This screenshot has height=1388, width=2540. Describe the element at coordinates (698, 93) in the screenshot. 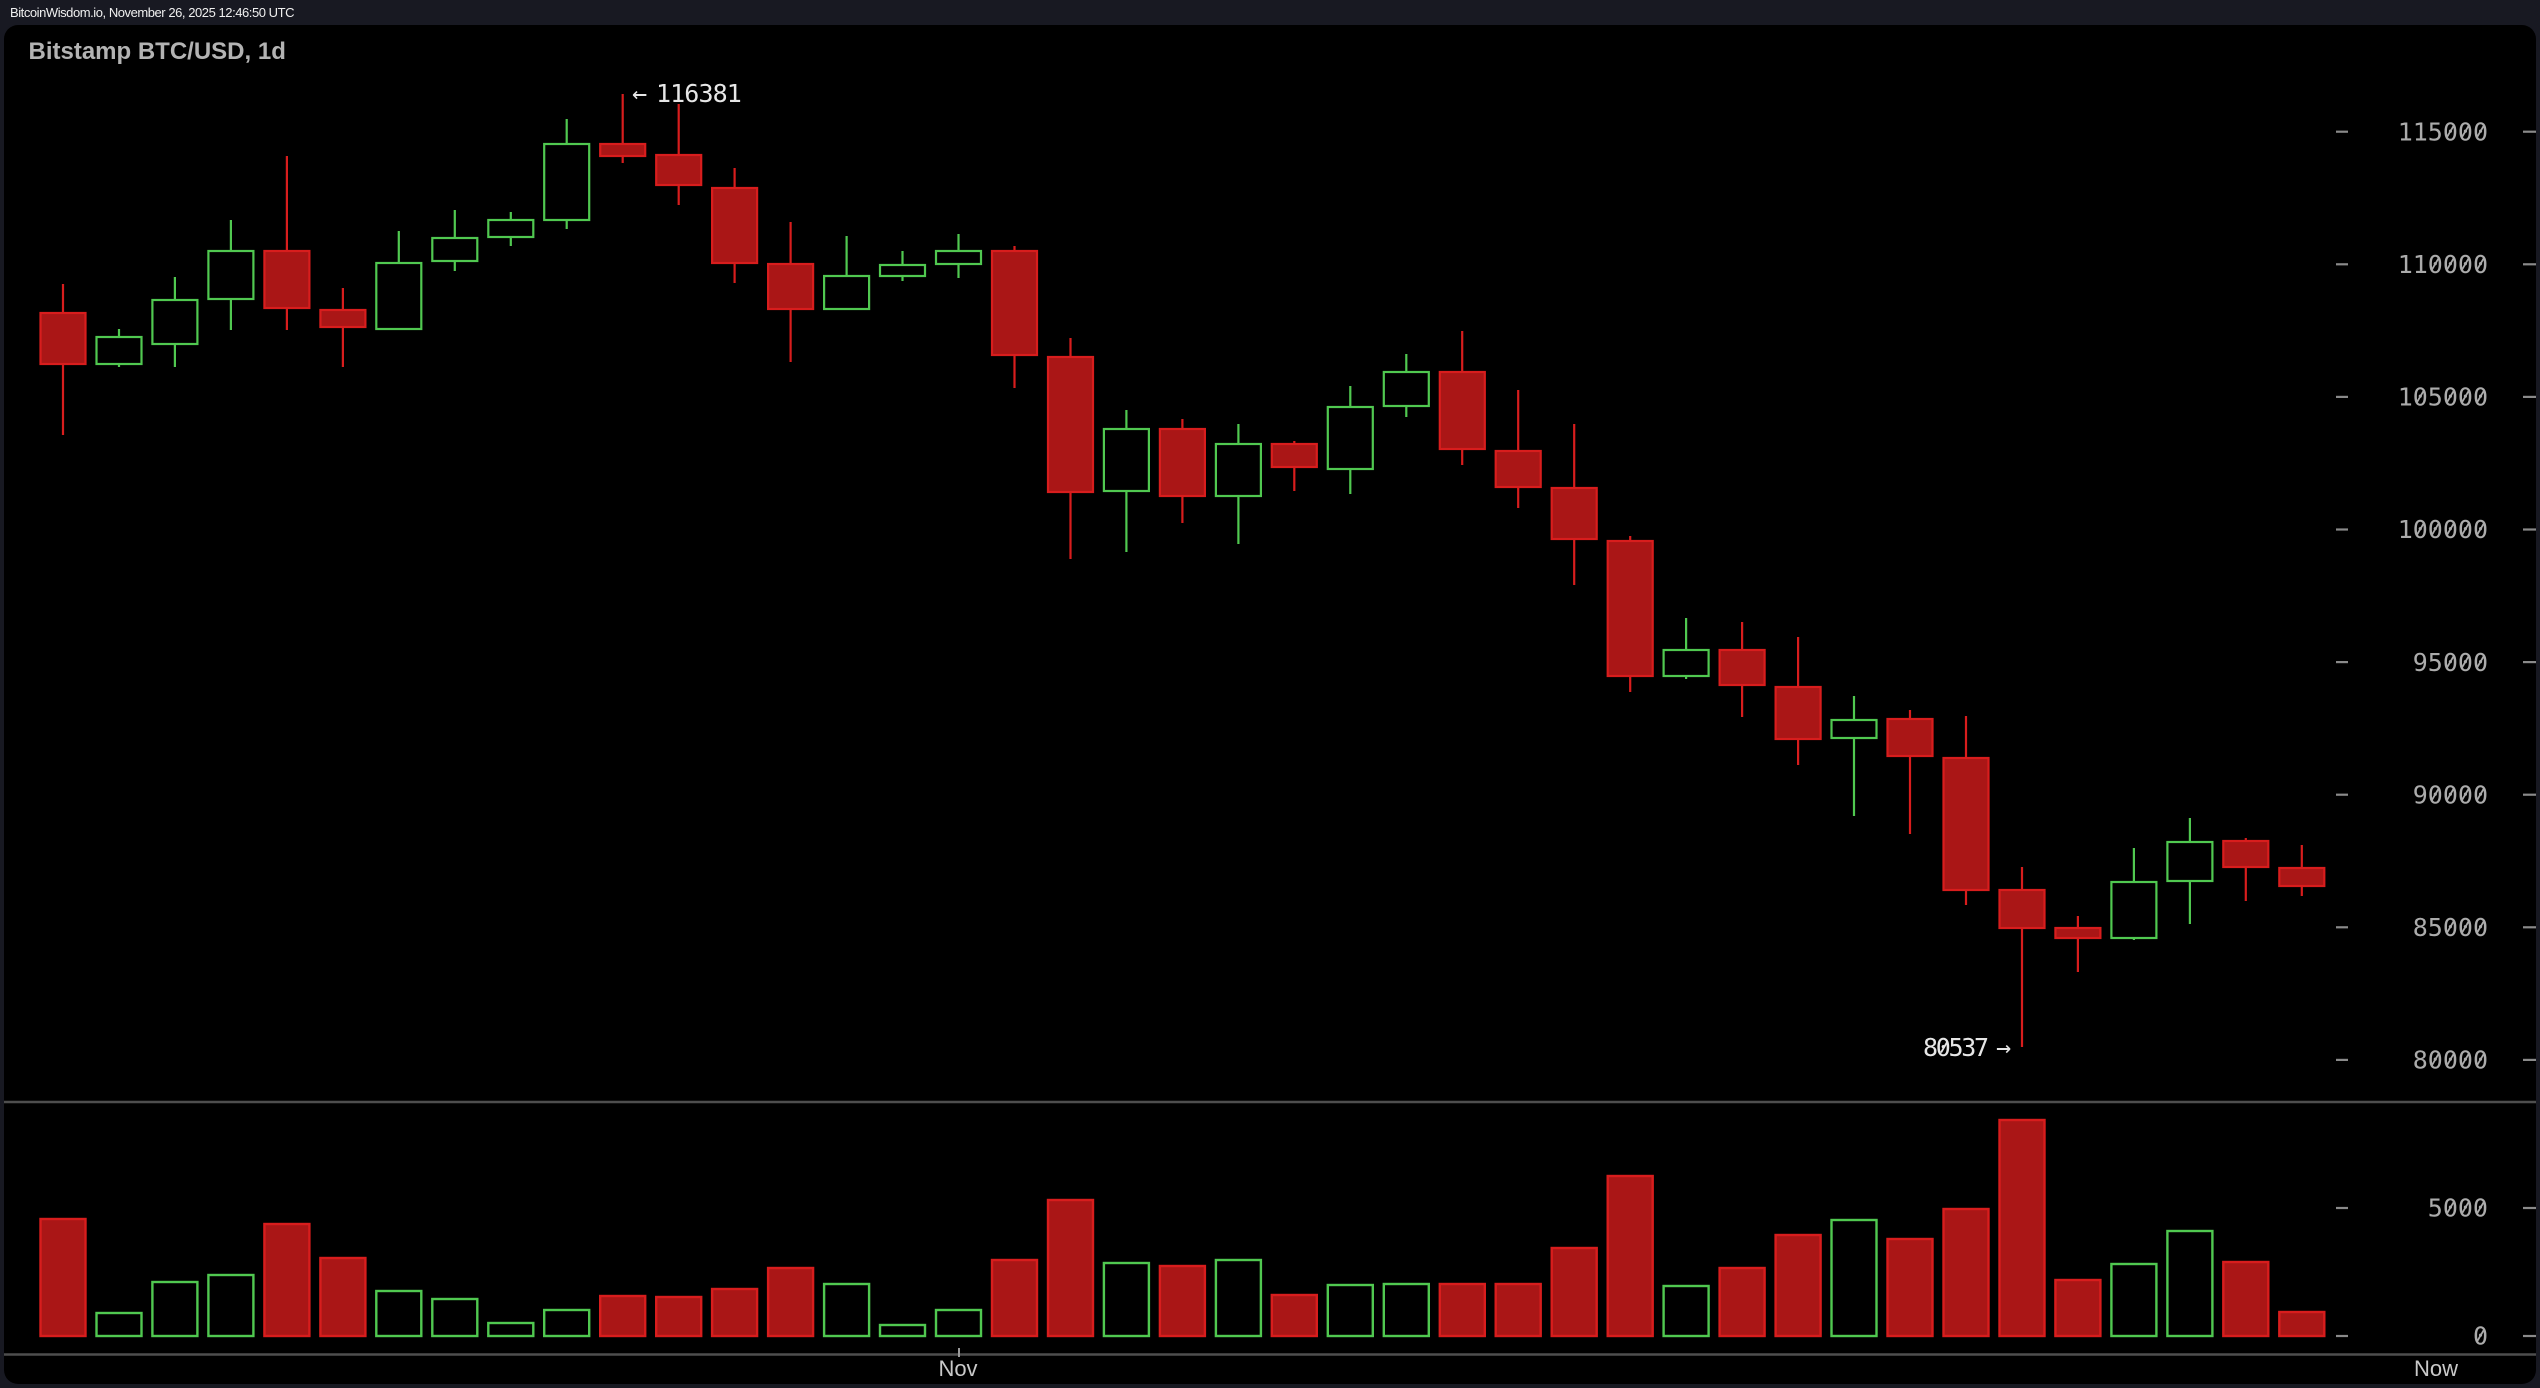

I see `svg-text: 116381` at that location.